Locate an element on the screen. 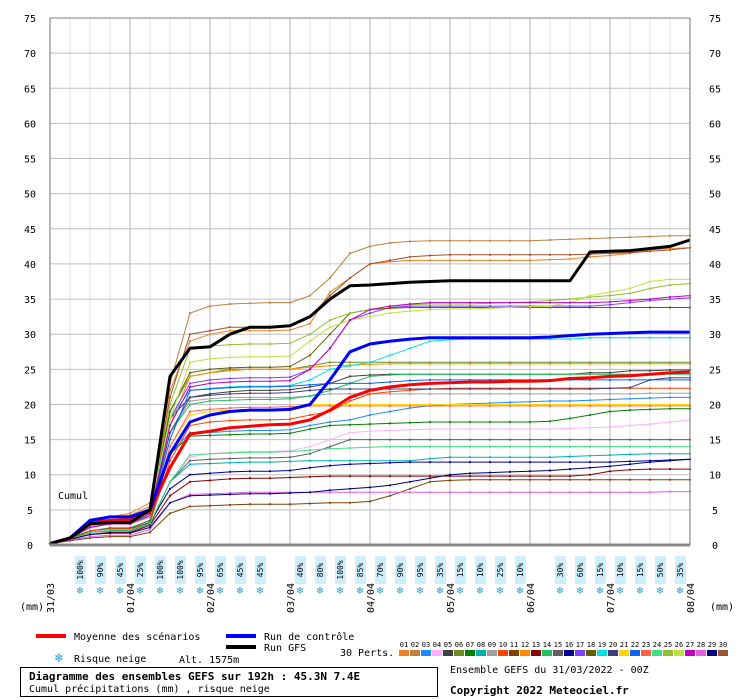 The height and width of the screenshot is (700, 740). snow-risk-item: 25% ❄ is located at coordinates (140, 576).